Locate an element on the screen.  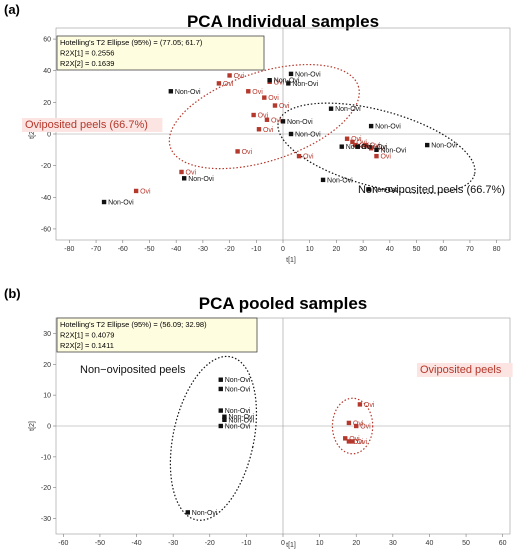
y-tick-label: -60 is located at coordinates (46, 229).